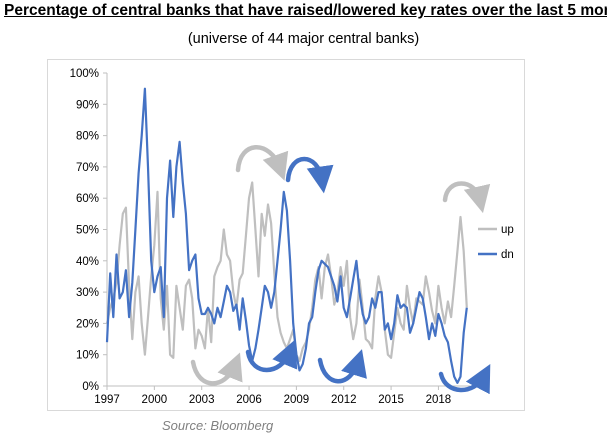 This screenshot has width=607, height=440. What do you see at coordinates (303, 39) in the screenshot?
I see `chart-subtitle: (universe of 44 major central banks)` at bounding box center [303, 39].